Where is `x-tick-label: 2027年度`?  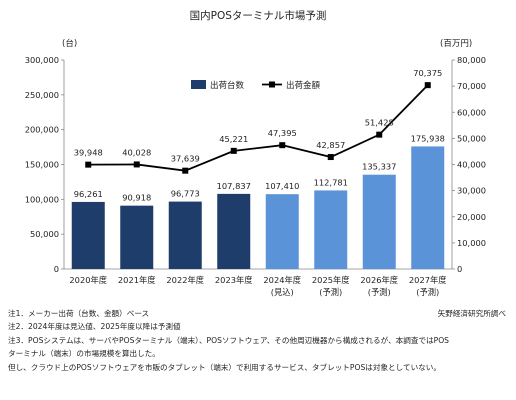
x-tick-label: 2027年度 is located at coordinates (428, 280).